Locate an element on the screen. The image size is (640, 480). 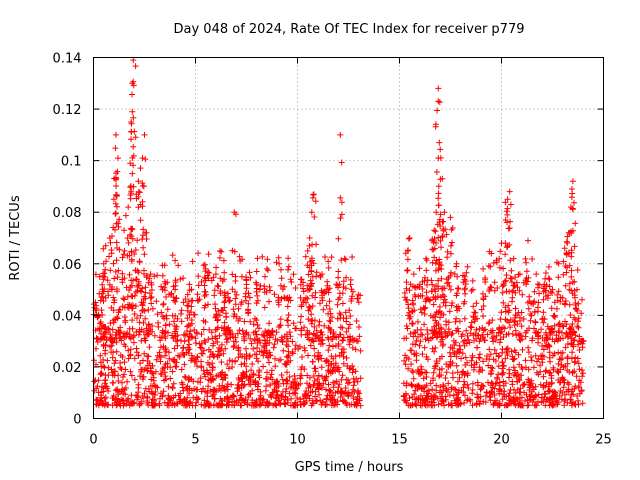
y-tick-label: 0.08 is located at coordinates (67, 213).